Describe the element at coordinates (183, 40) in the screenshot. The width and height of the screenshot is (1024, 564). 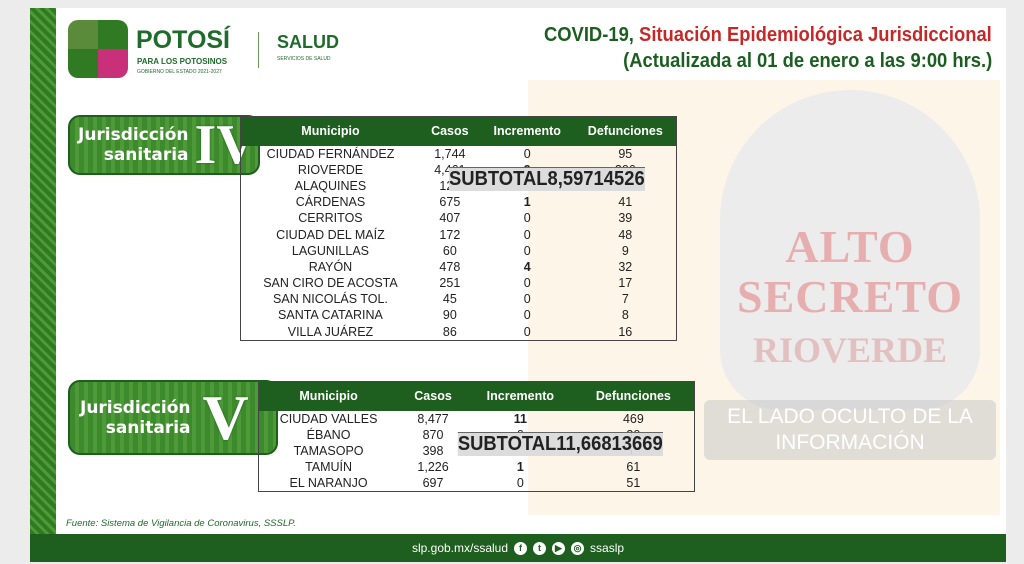
I see `brand-name: POTOSÍ` at that location.